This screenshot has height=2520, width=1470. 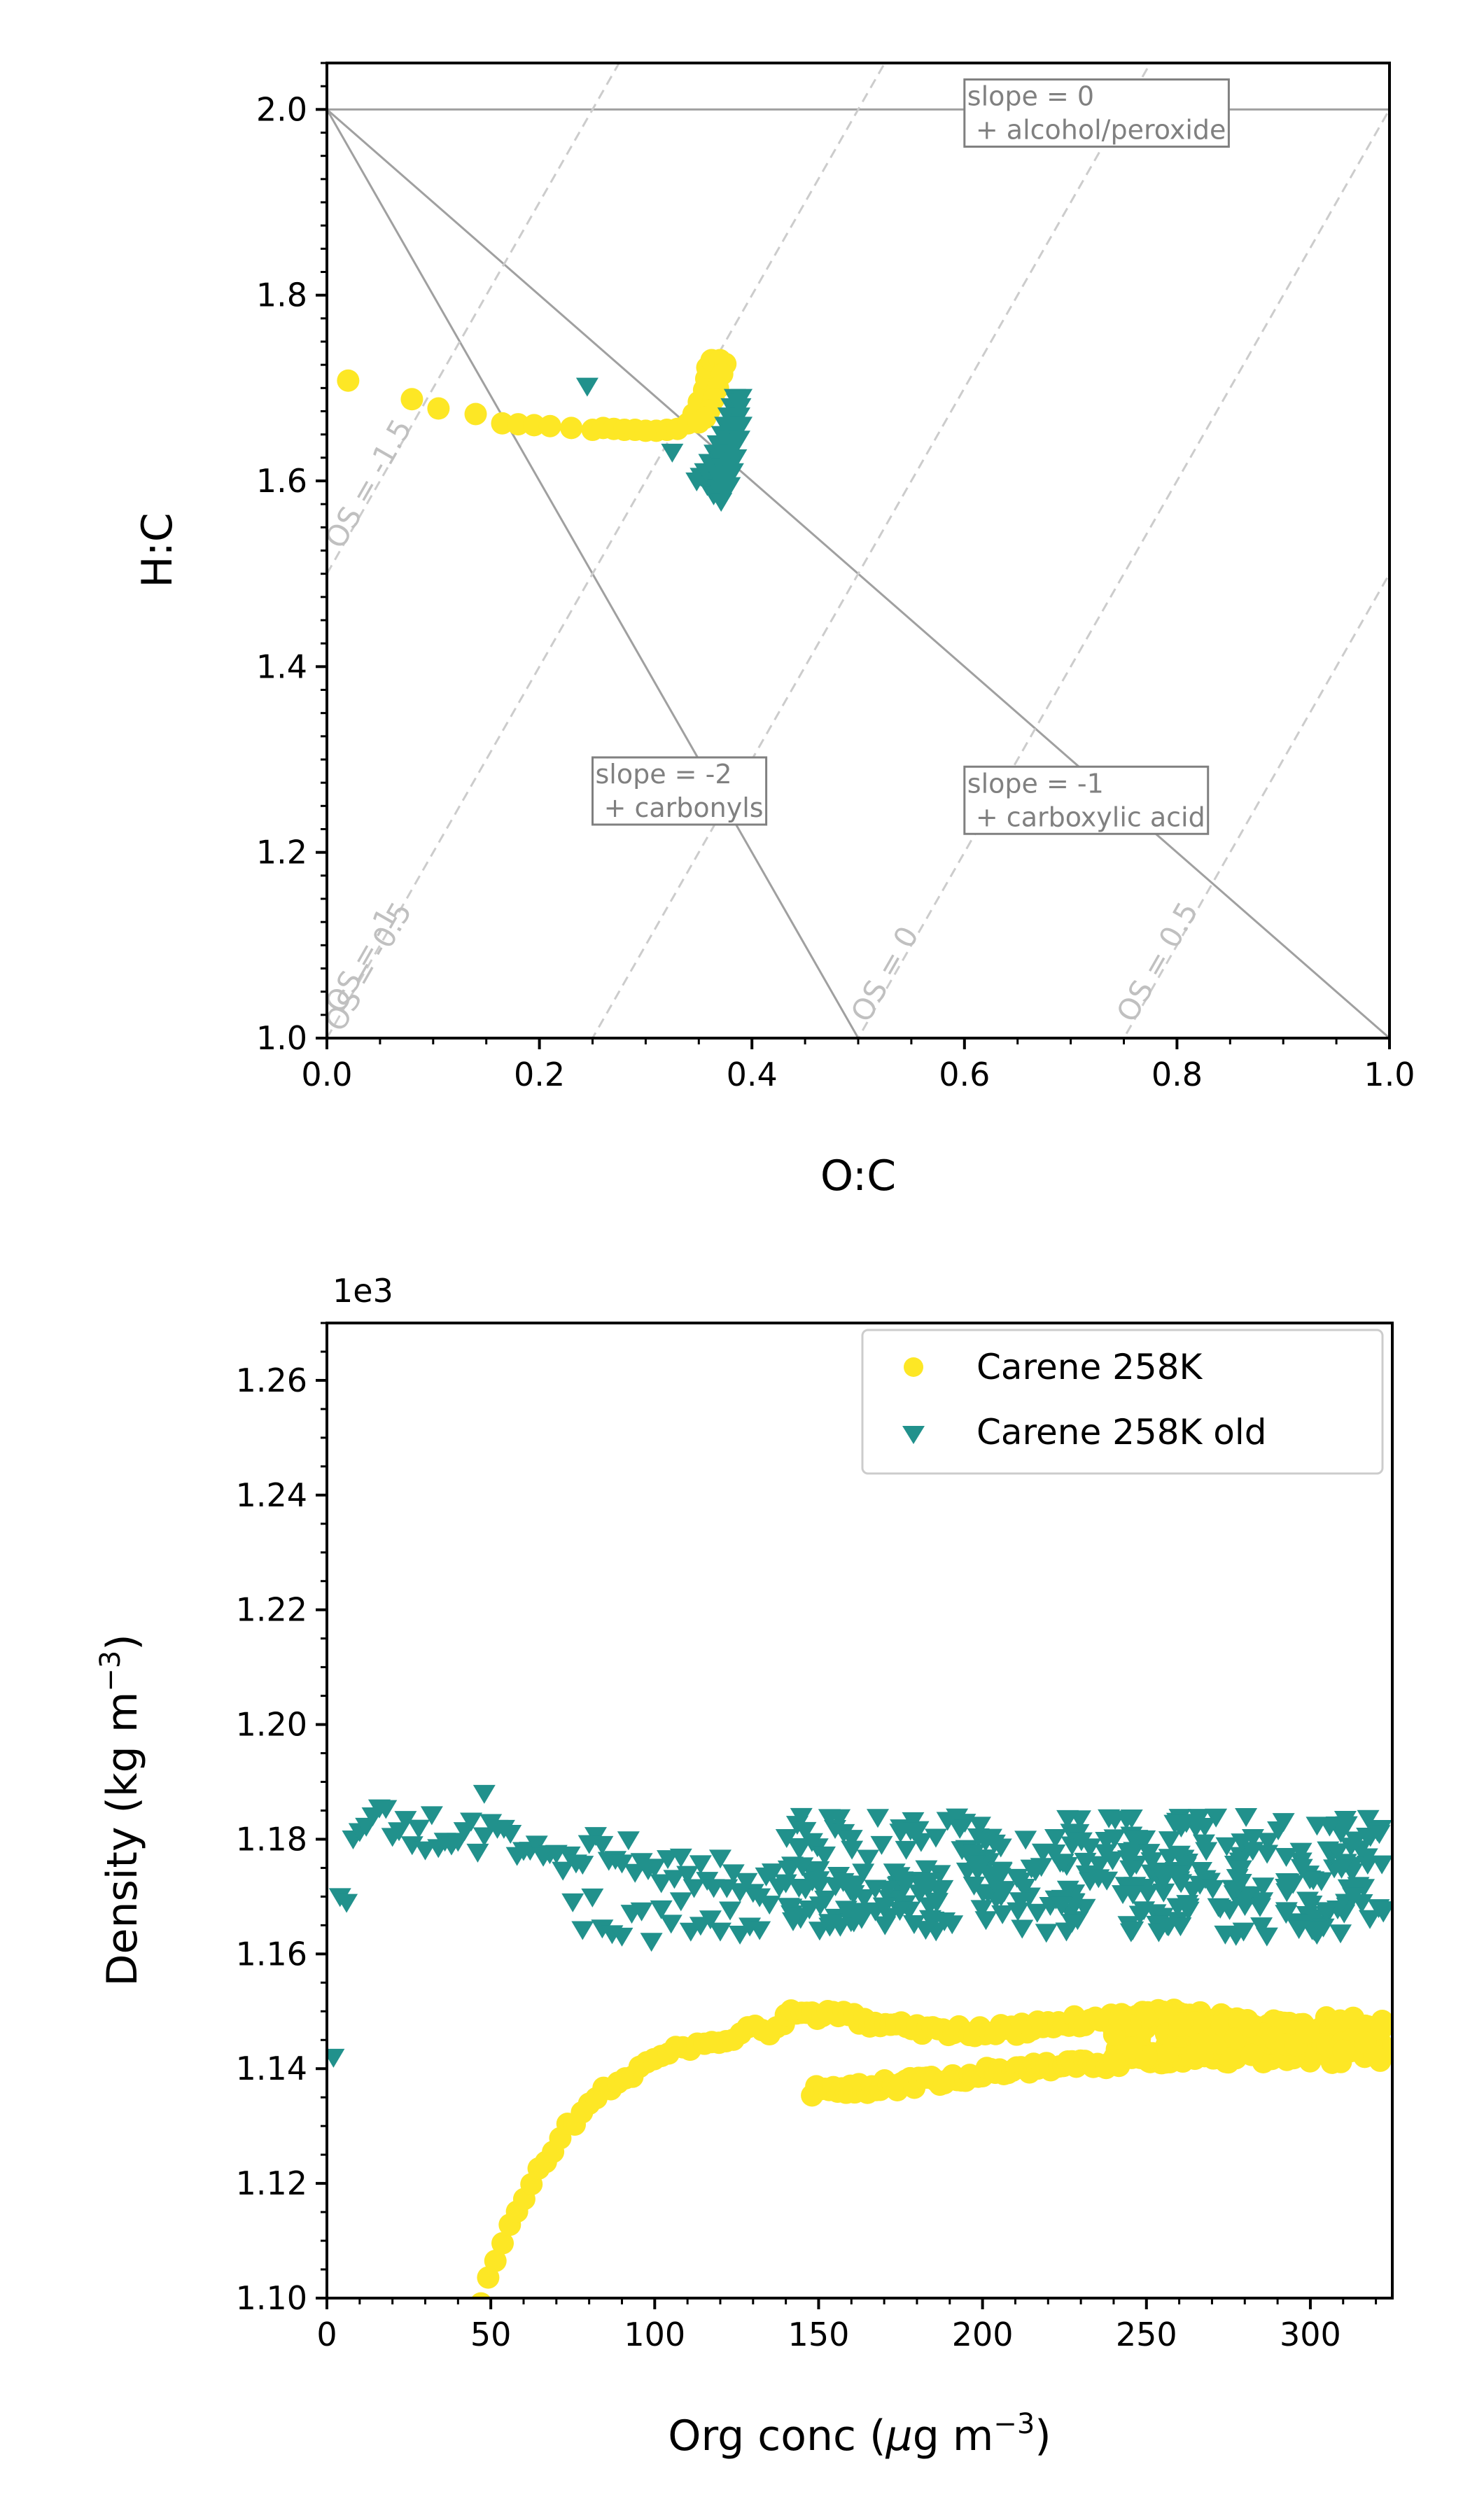 I want to click on y-tick-label: 1.10, so click(x=271, y=2298).